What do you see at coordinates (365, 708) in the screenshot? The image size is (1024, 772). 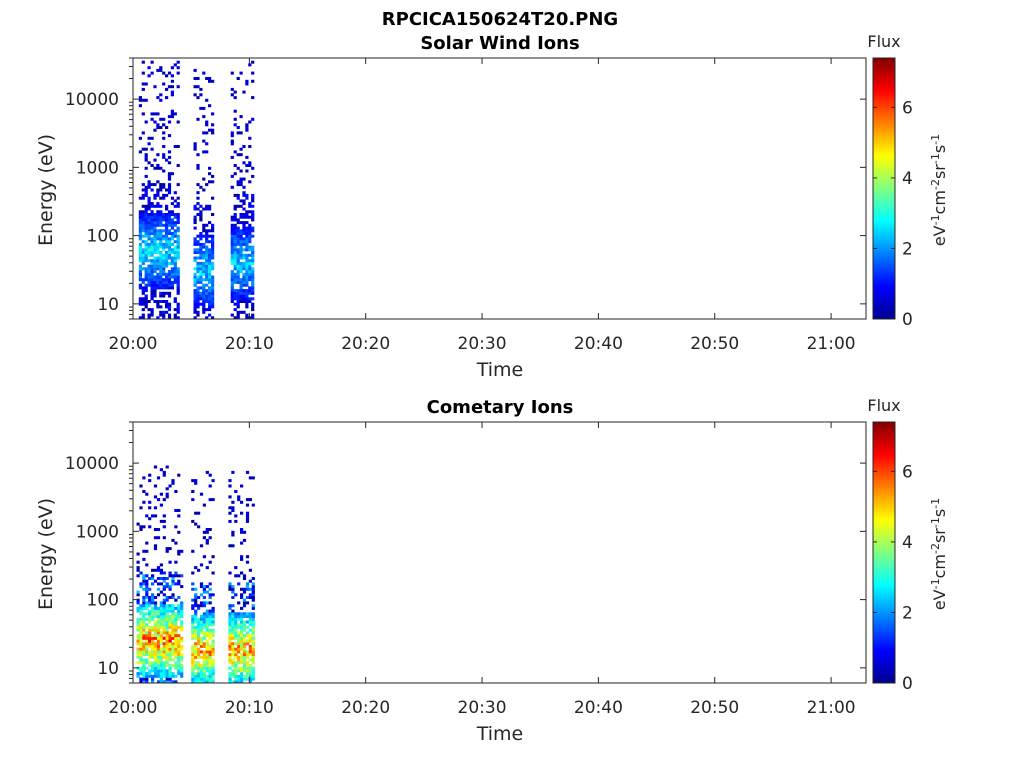 I see `x-tick-label: 20:20` at bounding box center [365, 708].